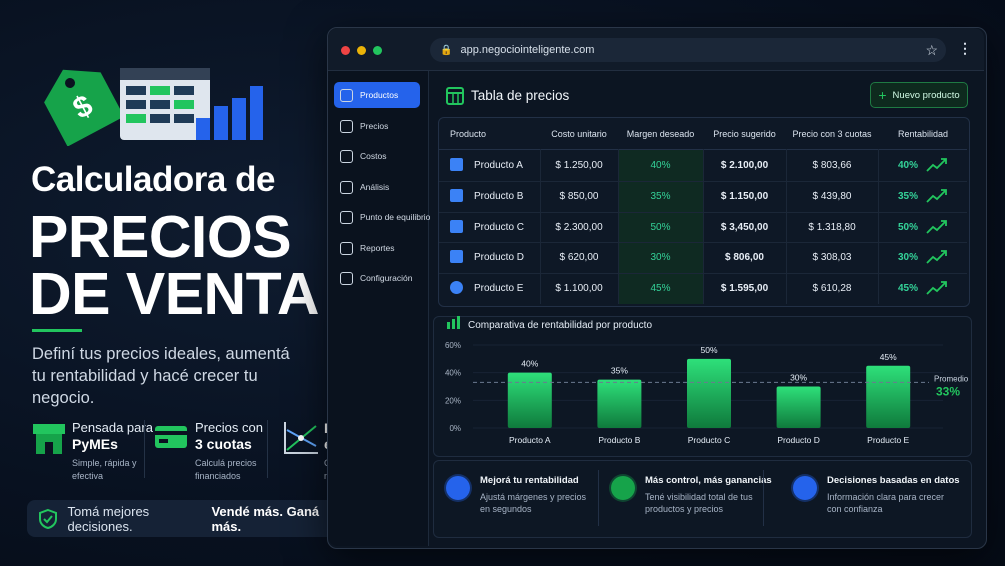  What do you see at coordinates (744, 165) in the screenshot?
I see `table-cell: $ 2.100,00` at bounding box center [744, 165].